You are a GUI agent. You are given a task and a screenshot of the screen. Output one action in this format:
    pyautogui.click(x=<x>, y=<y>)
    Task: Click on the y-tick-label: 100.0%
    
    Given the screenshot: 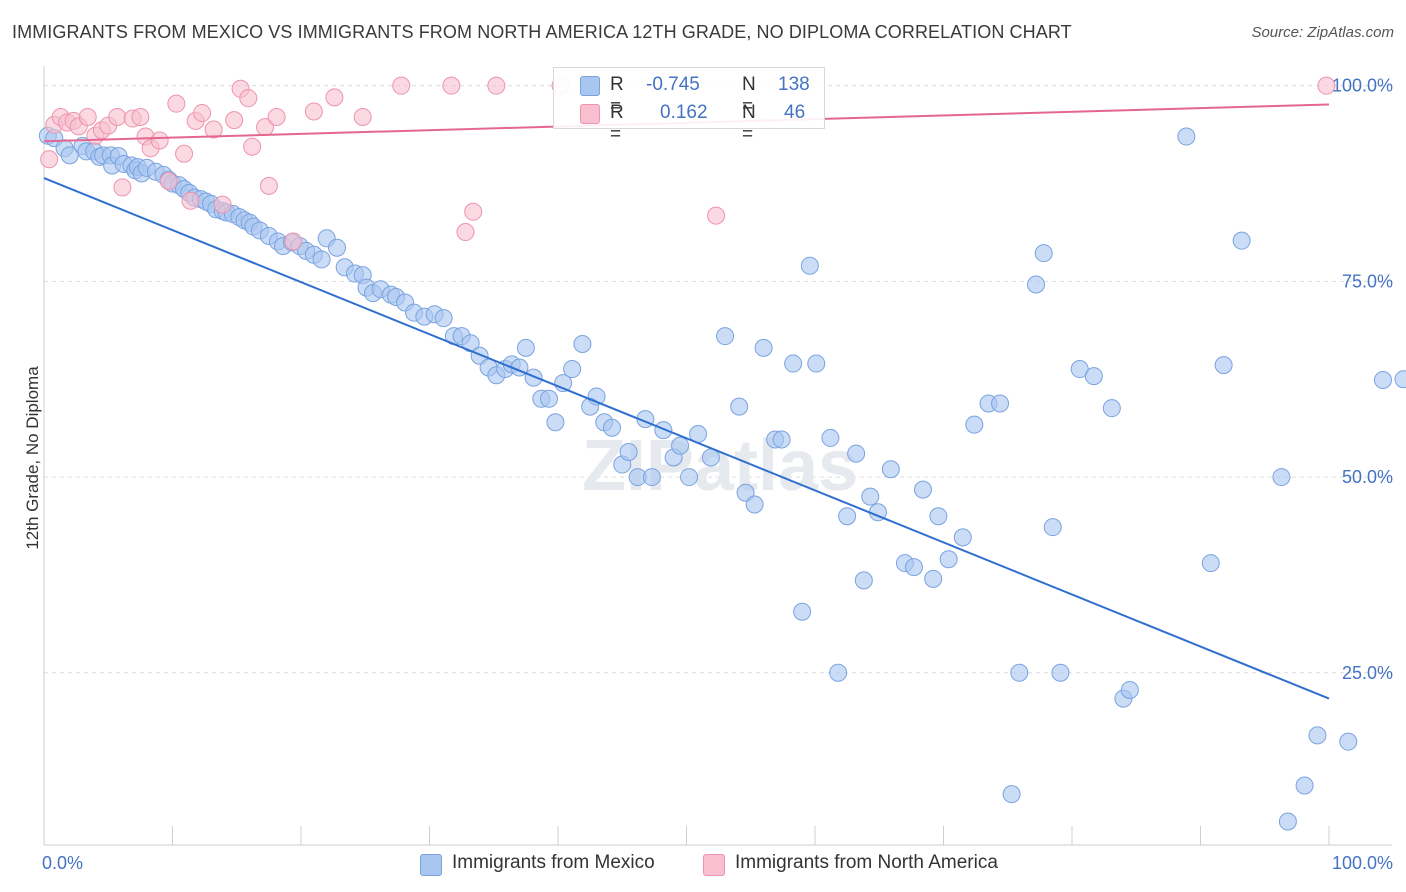 What is the action you would take?
    pyautogui.click(x=1362, y=86)
    